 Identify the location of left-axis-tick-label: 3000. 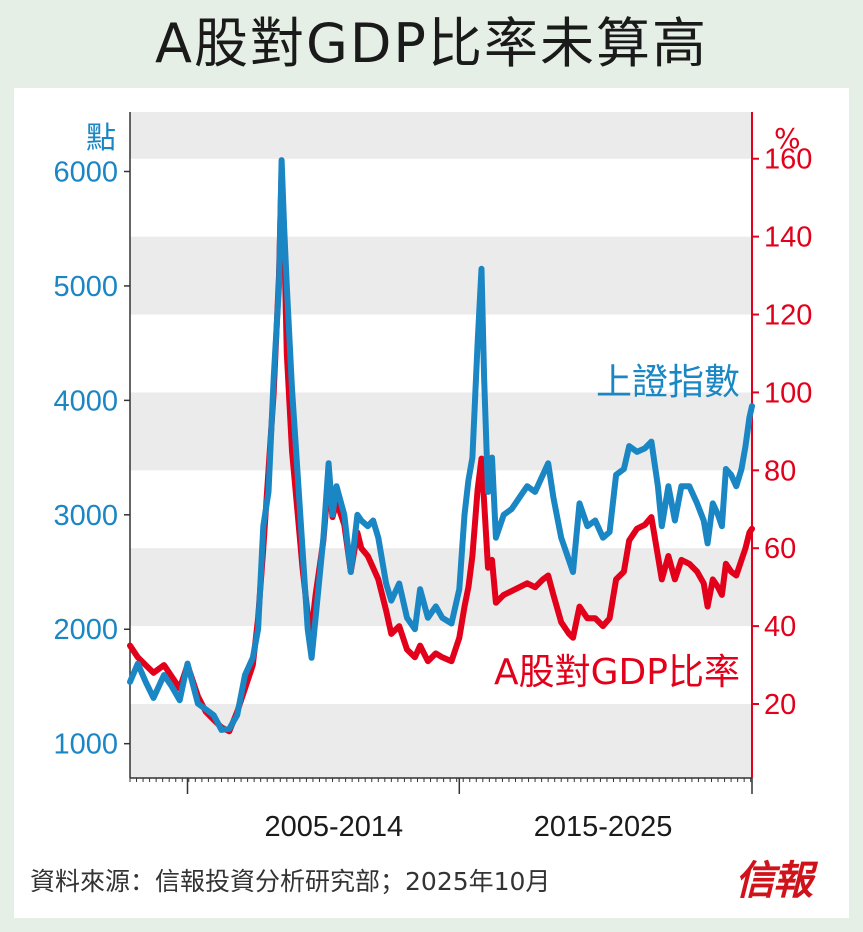
(85, 516).